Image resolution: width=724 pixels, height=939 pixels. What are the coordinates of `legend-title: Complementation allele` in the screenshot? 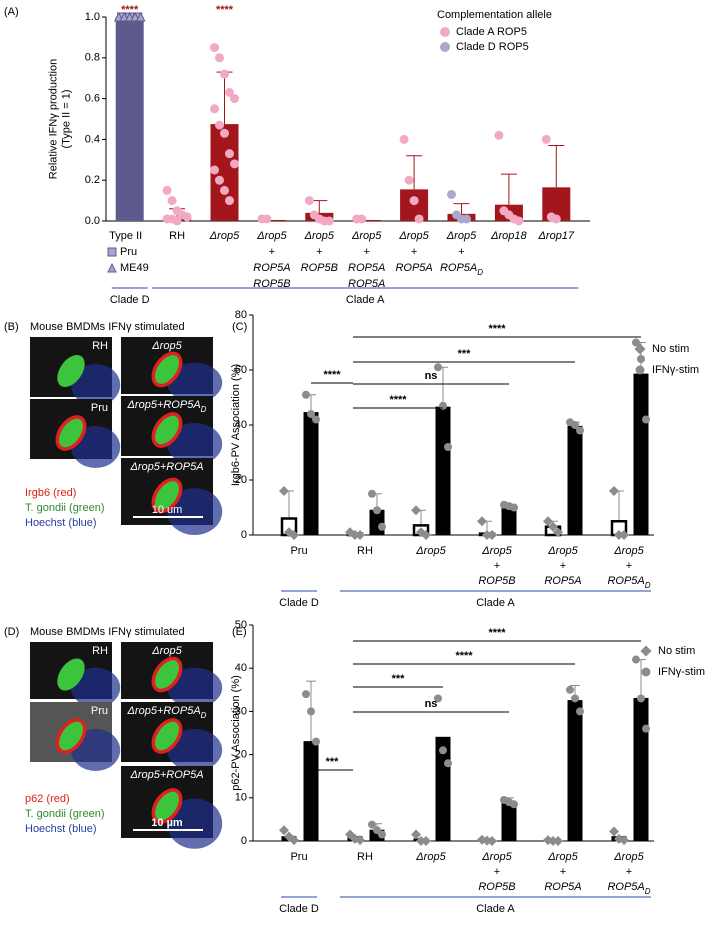 It's located at (494, 15).